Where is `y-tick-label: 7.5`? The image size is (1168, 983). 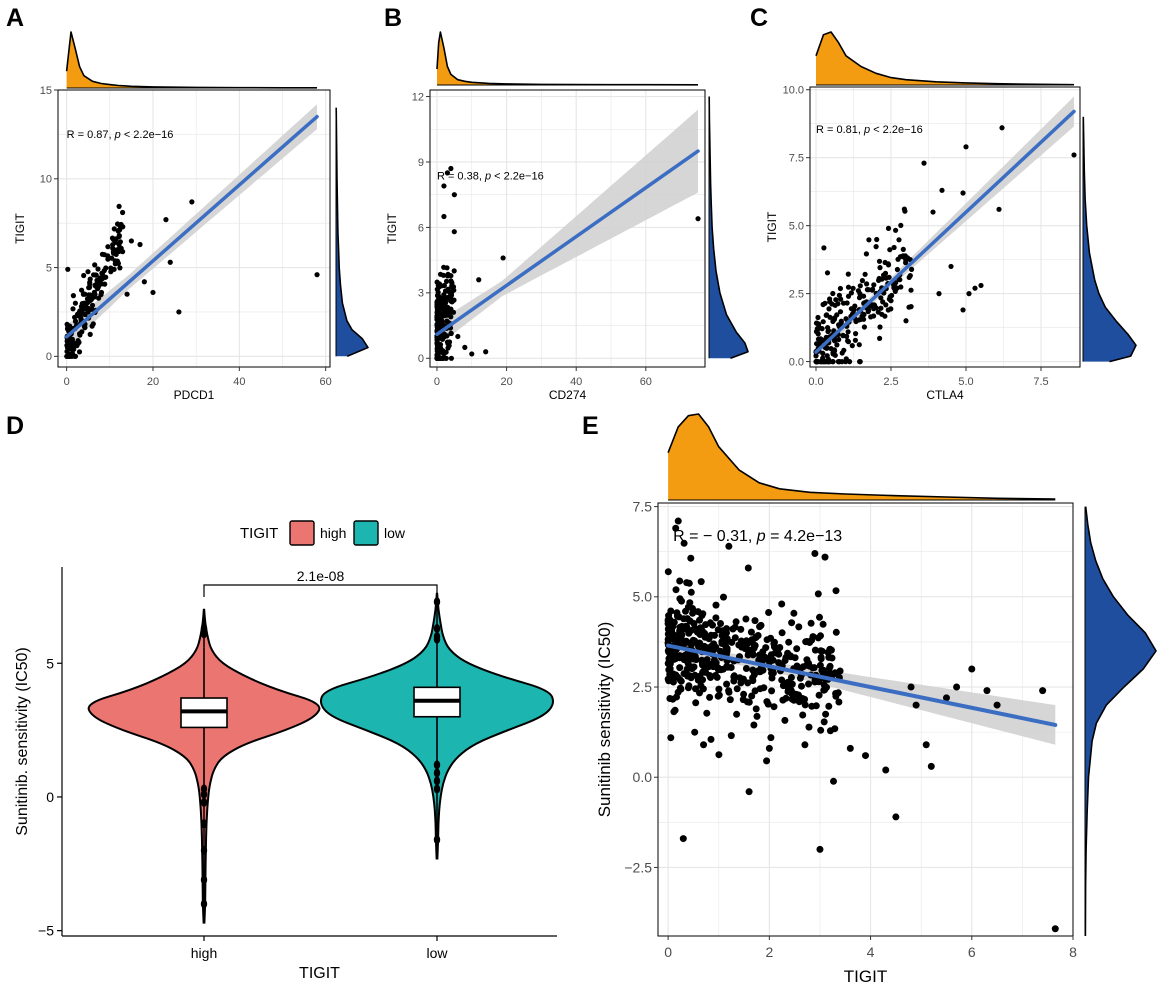
y-tick-label: 7.5 is located at coordinates (796, 159).